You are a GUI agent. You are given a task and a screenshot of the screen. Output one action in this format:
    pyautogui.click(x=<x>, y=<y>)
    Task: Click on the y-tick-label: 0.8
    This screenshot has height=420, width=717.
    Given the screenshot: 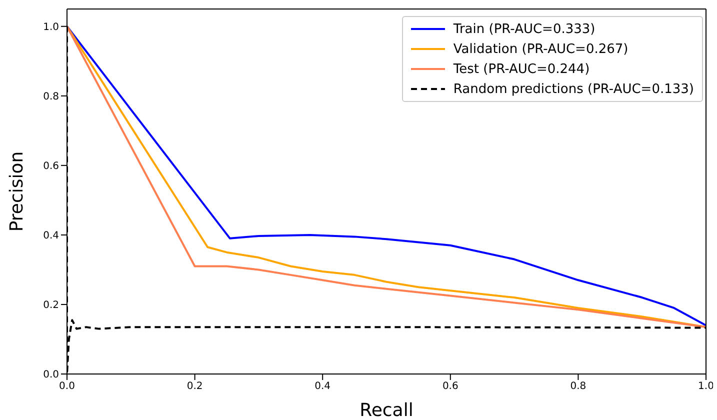 What is the action you would take?
    pyautogui.click(x=51, y=96)
    